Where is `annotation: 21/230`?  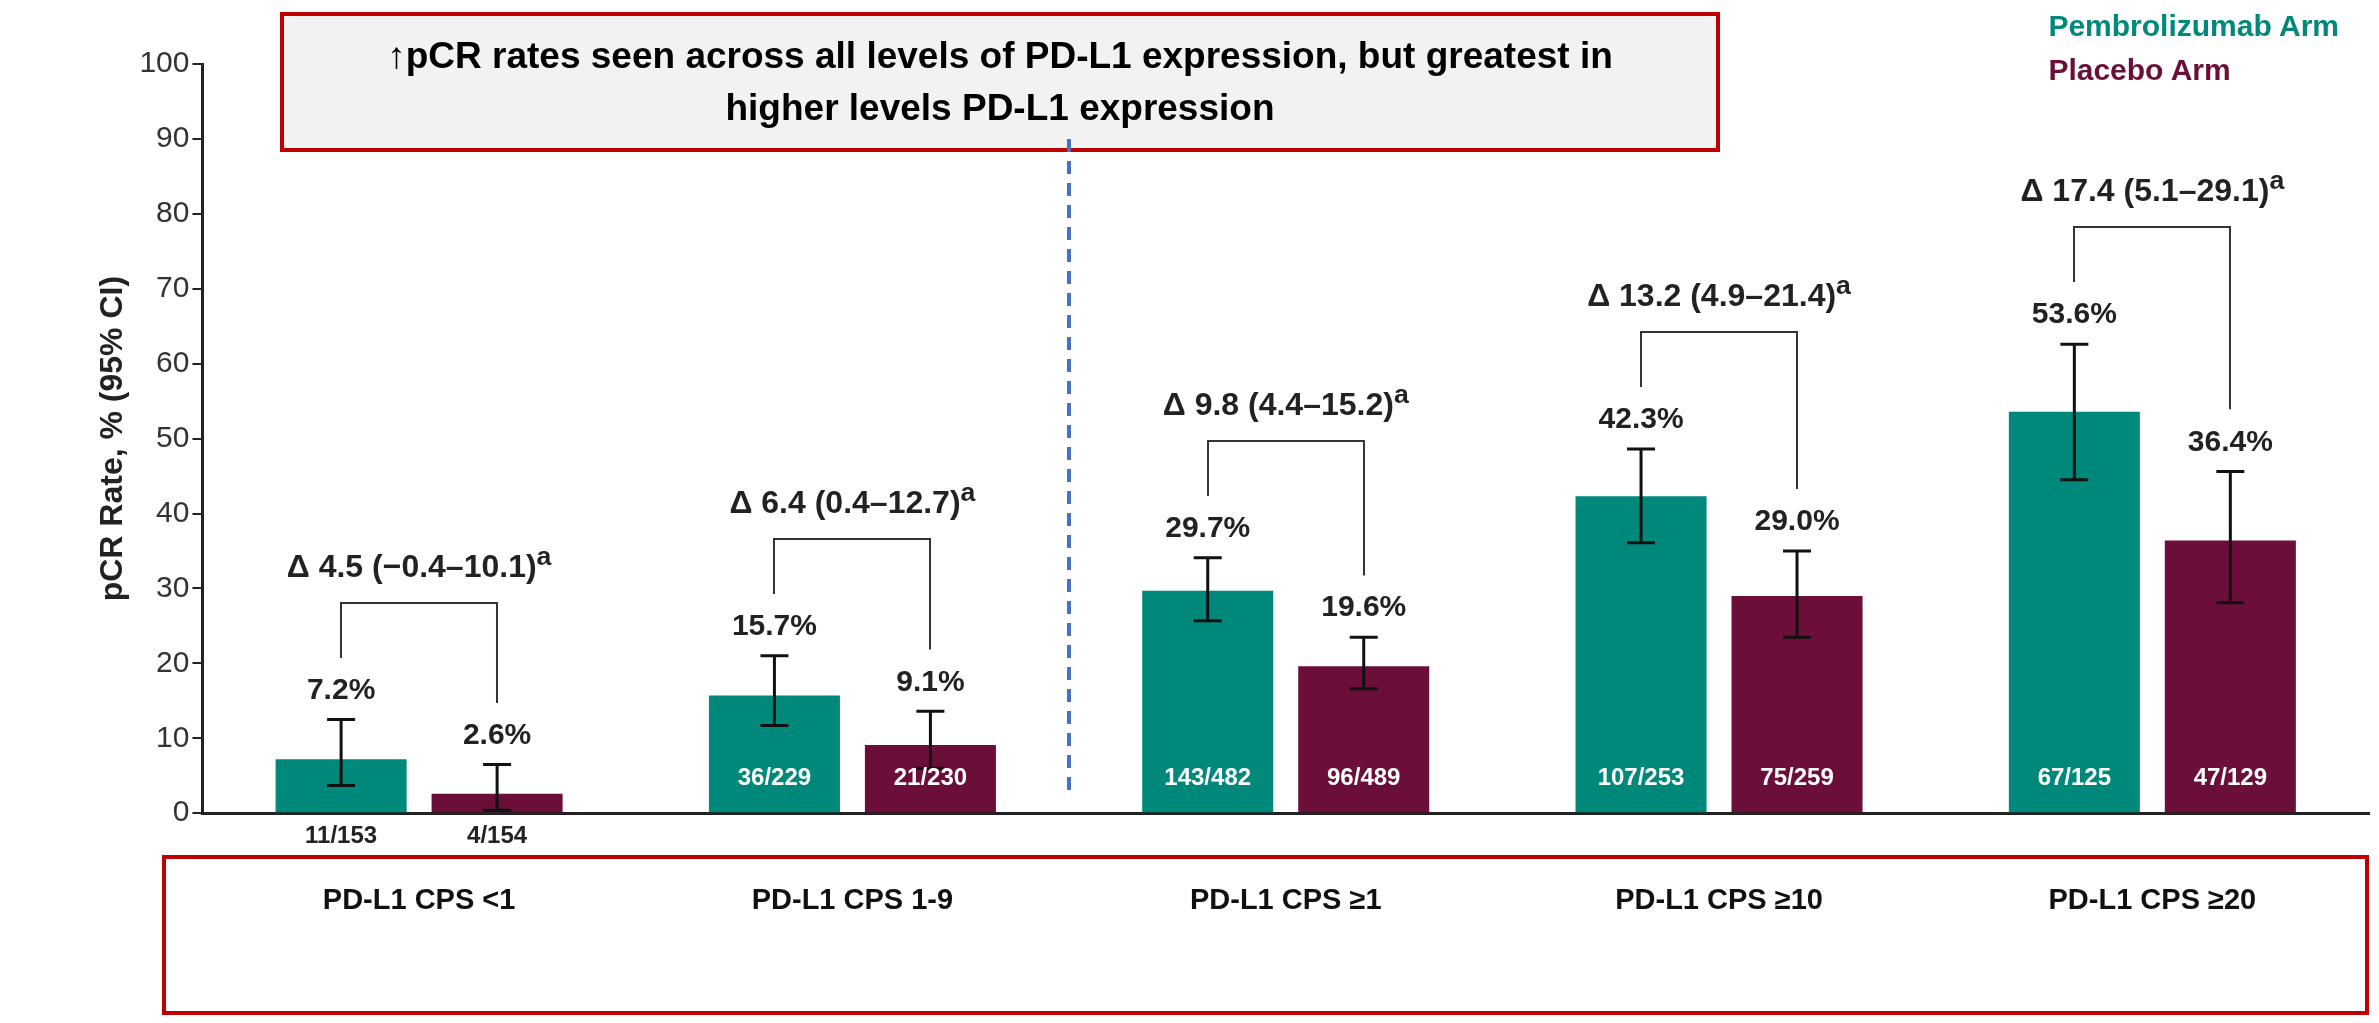 annotation: 21/230 is located at coordinates (930, 777).